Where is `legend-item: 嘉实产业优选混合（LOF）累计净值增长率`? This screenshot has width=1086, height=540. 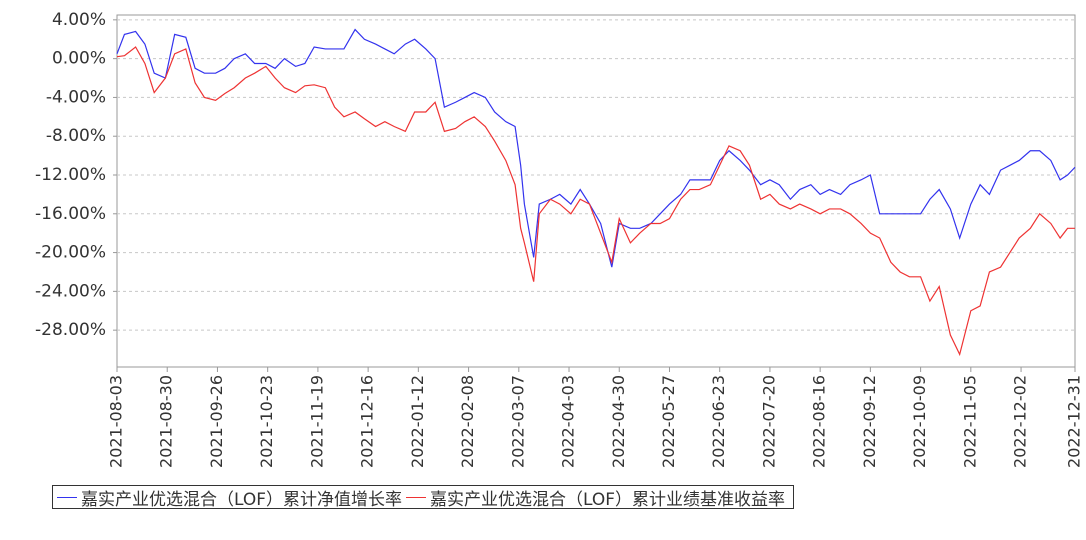 legend-item: 嘉实产业优选混合（LOF）累计净值增长率 is located at coordinates (229, 497).